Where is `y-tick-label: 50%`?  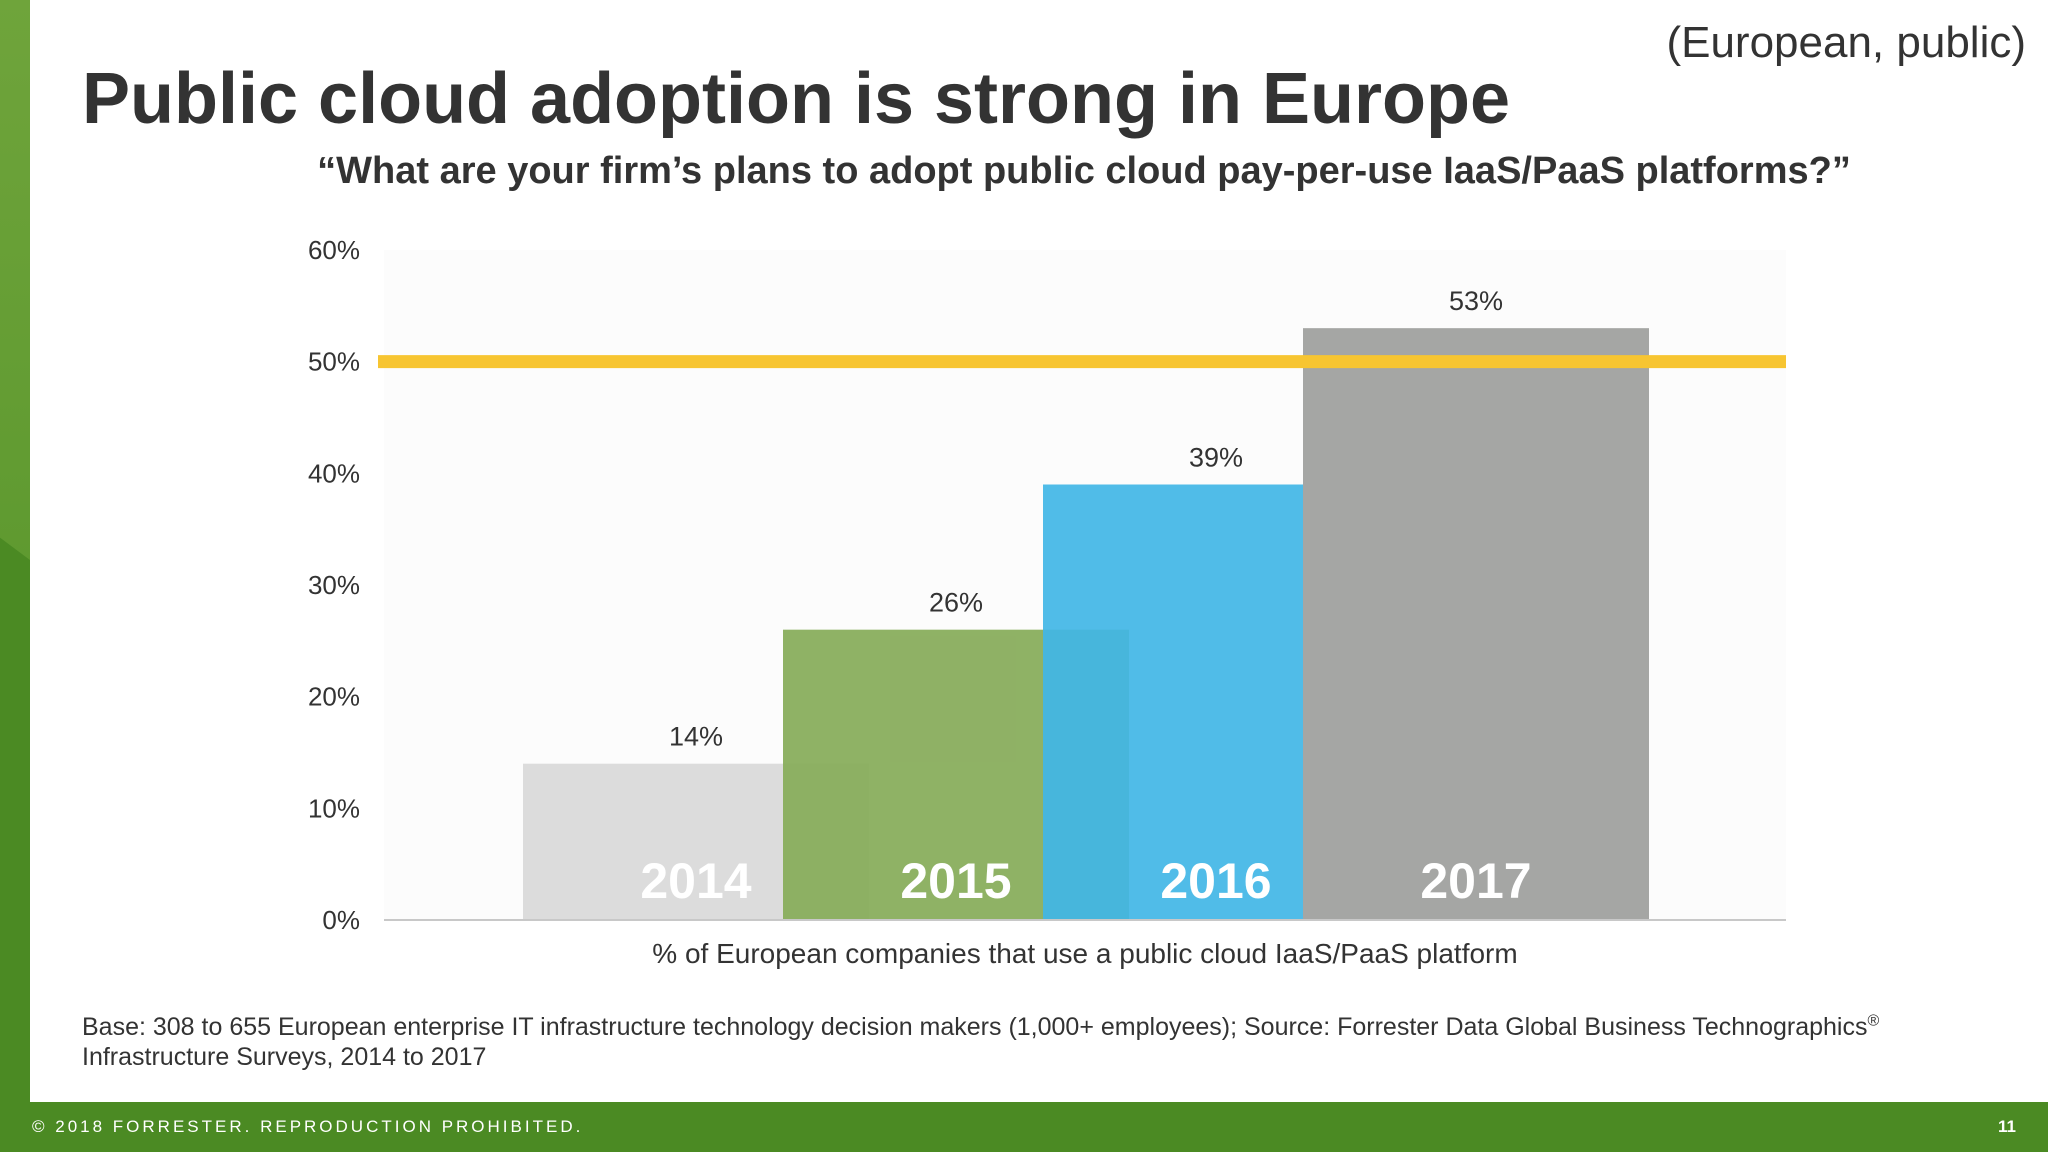
y-tick-label: 50% is located at coordinates (334, 362).